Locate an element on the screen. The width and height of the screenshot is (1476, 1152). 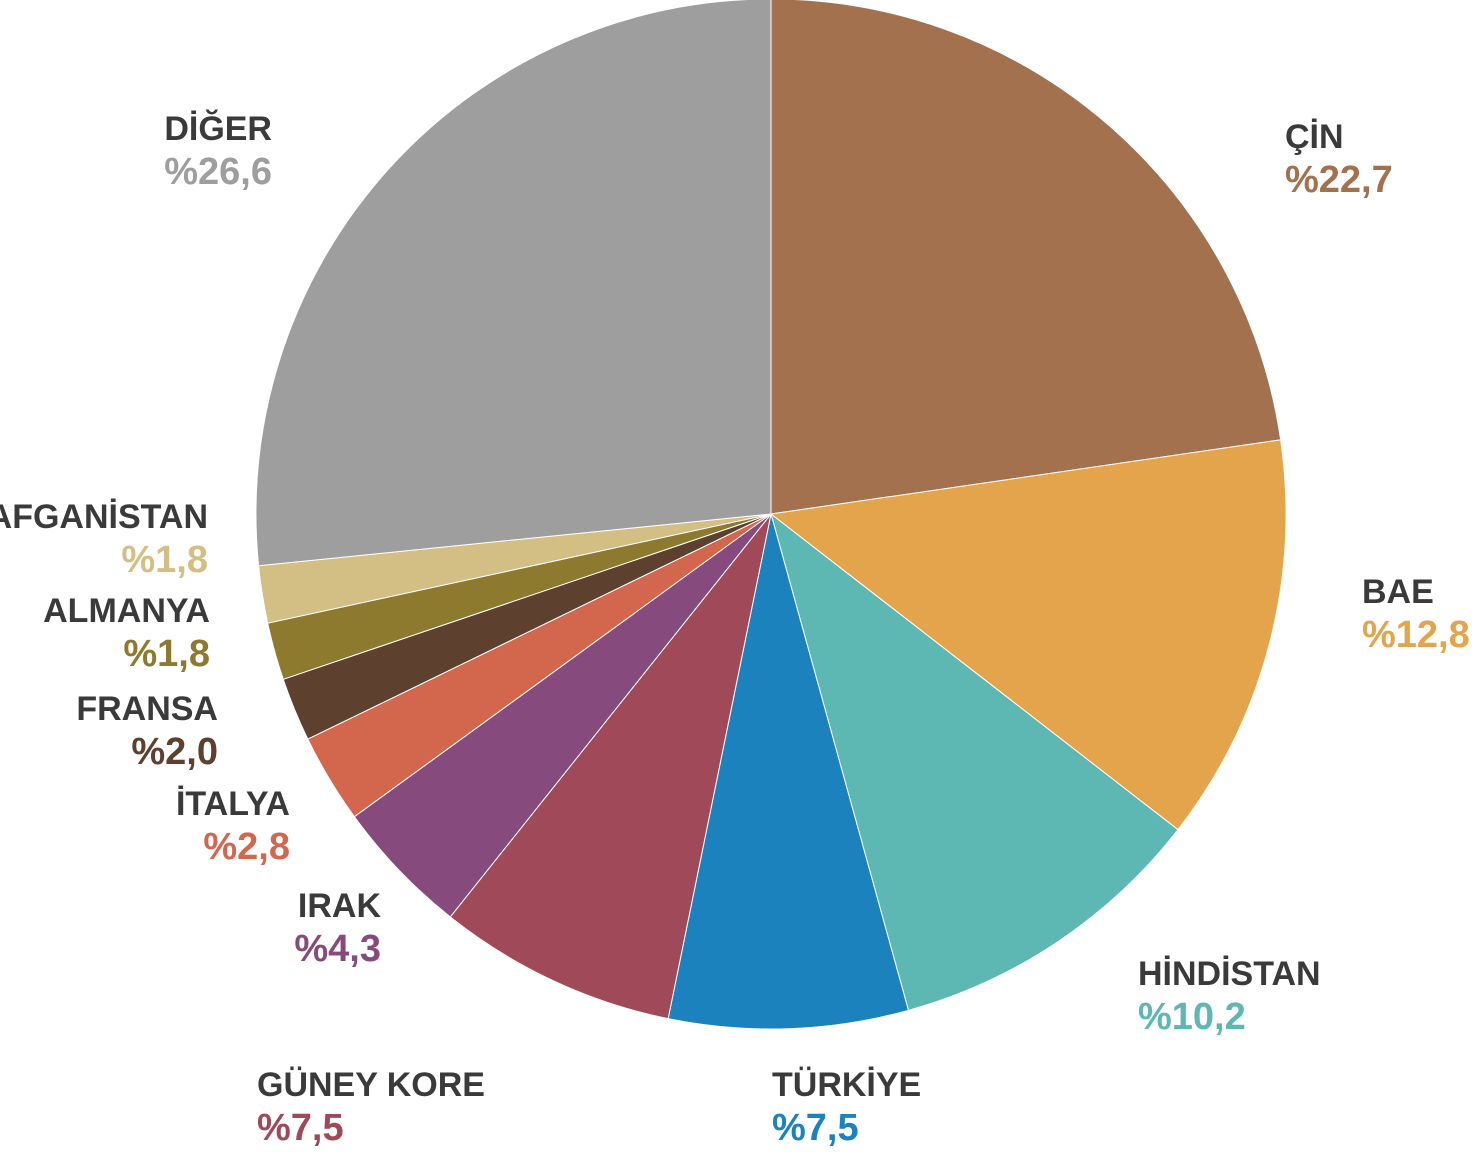
slice-label-afganistan: AFGANİSTAN is located at coordinates (104, 517).